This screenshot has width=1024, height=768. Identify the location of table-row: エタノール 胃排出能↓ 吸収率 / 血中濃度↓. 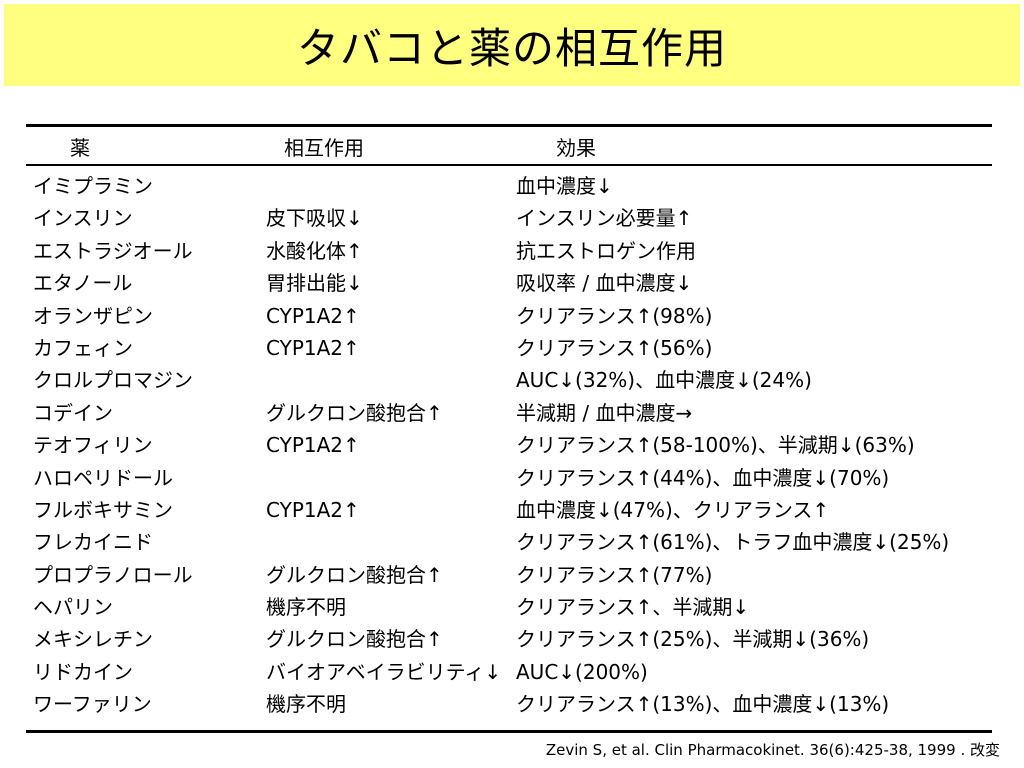
(512, 283).